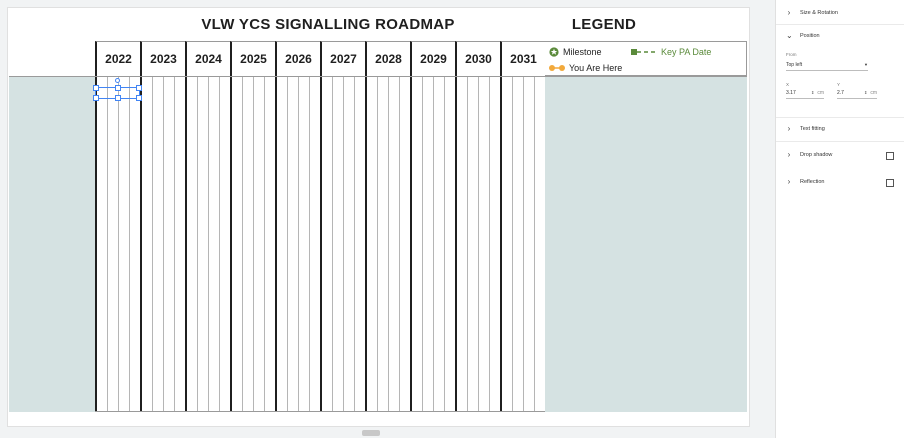  Describe the element at coordinates (791, 92) in the screenshot. I see `x-value: 3.17` at that location.